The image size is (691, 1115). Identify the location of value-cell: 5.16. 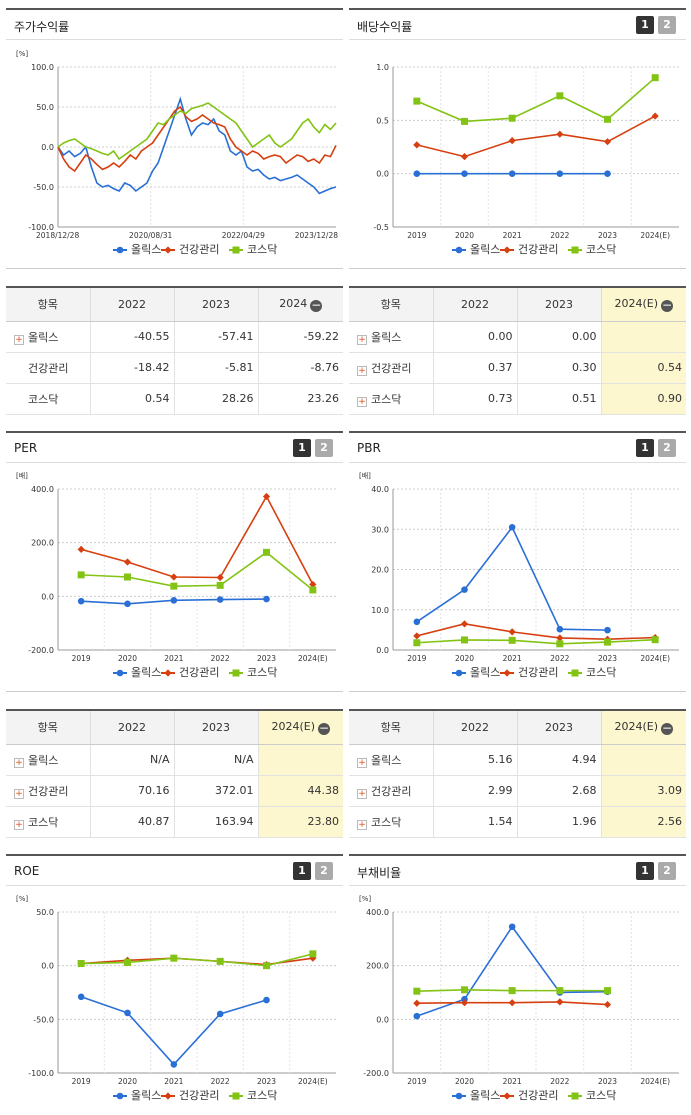
(474, 760).